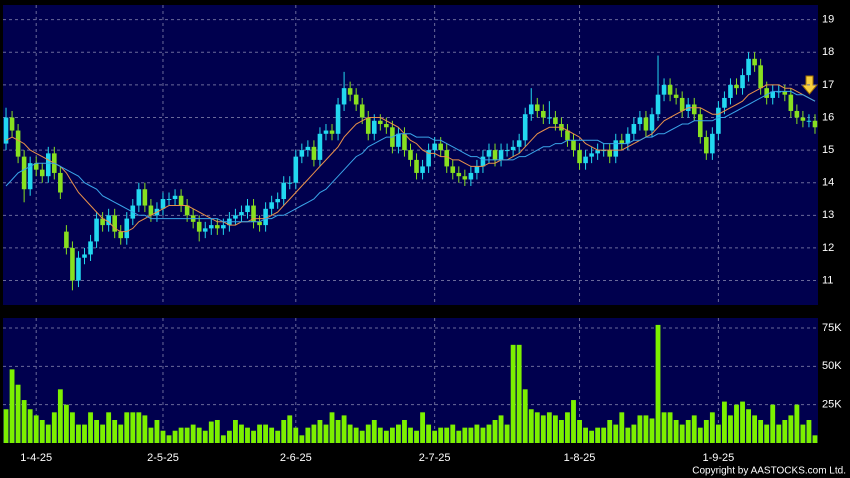  Describe the element at coordinates (769, 471) in the screenshot. I see `copyright: Copyright by AASTOCKS.com Ltd.` at that location.